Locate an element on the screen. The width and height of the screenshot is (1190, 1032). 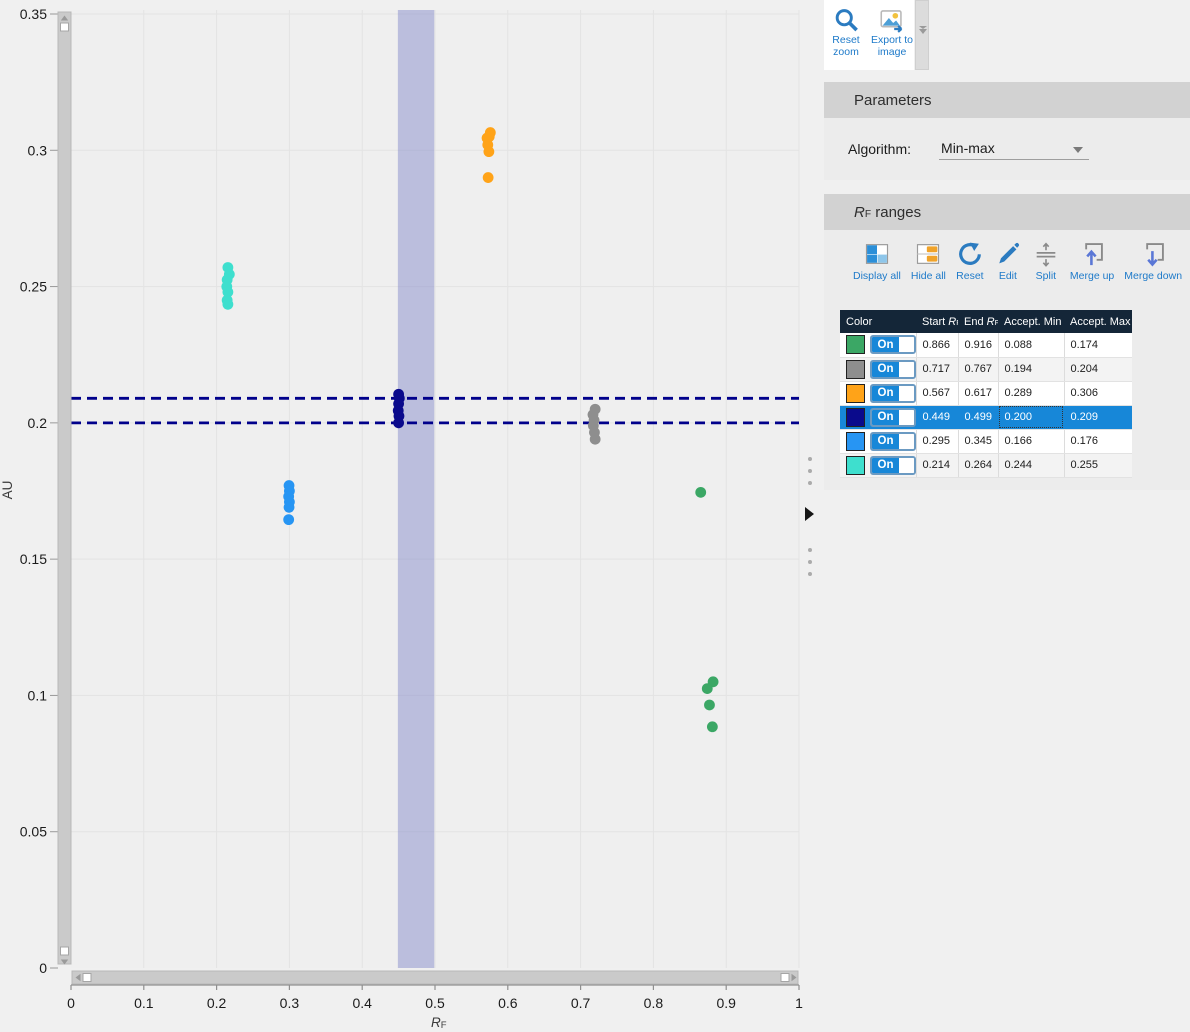
hide-all-button: Hide all is located at coordinates (928, 260).